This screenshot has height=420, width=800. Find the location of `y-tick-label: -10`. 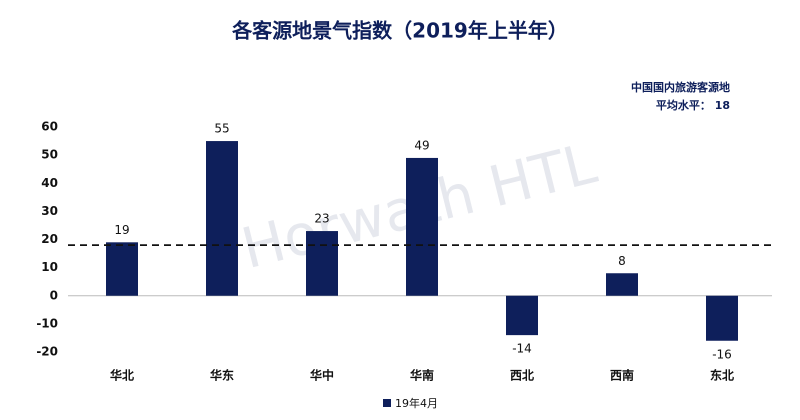

y-tick-label: -10 is located at coordinates (47, 323).